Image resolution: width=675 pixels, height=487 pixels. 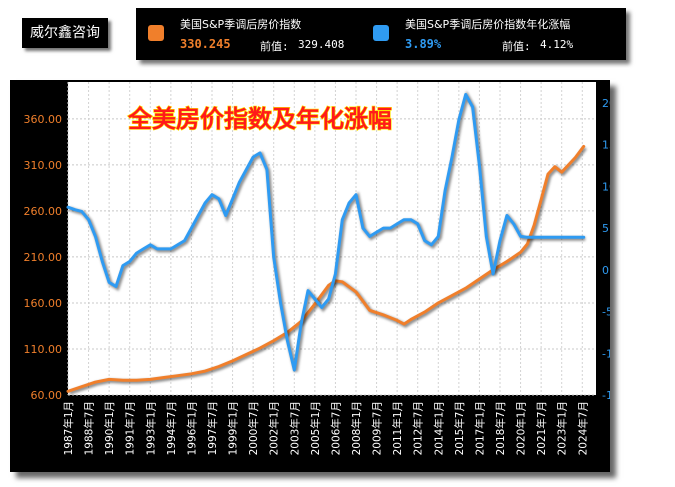 What do you see at coordinates (294, 428) in the screenshot?
I see `x-tick-label: 2003年7月` at bounding box center [294, 428].